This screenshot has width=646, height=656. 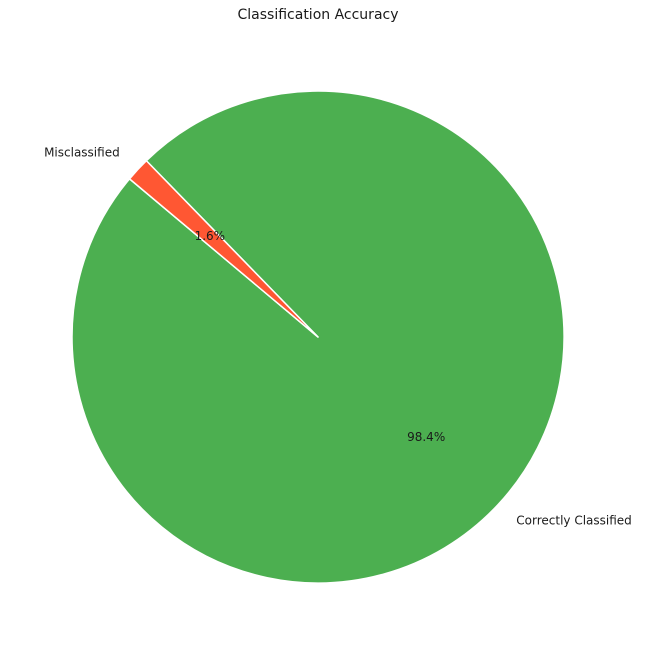 I want to click on slice-label-correctly-classified: Correctly Classified, so click(x=574, y=521).